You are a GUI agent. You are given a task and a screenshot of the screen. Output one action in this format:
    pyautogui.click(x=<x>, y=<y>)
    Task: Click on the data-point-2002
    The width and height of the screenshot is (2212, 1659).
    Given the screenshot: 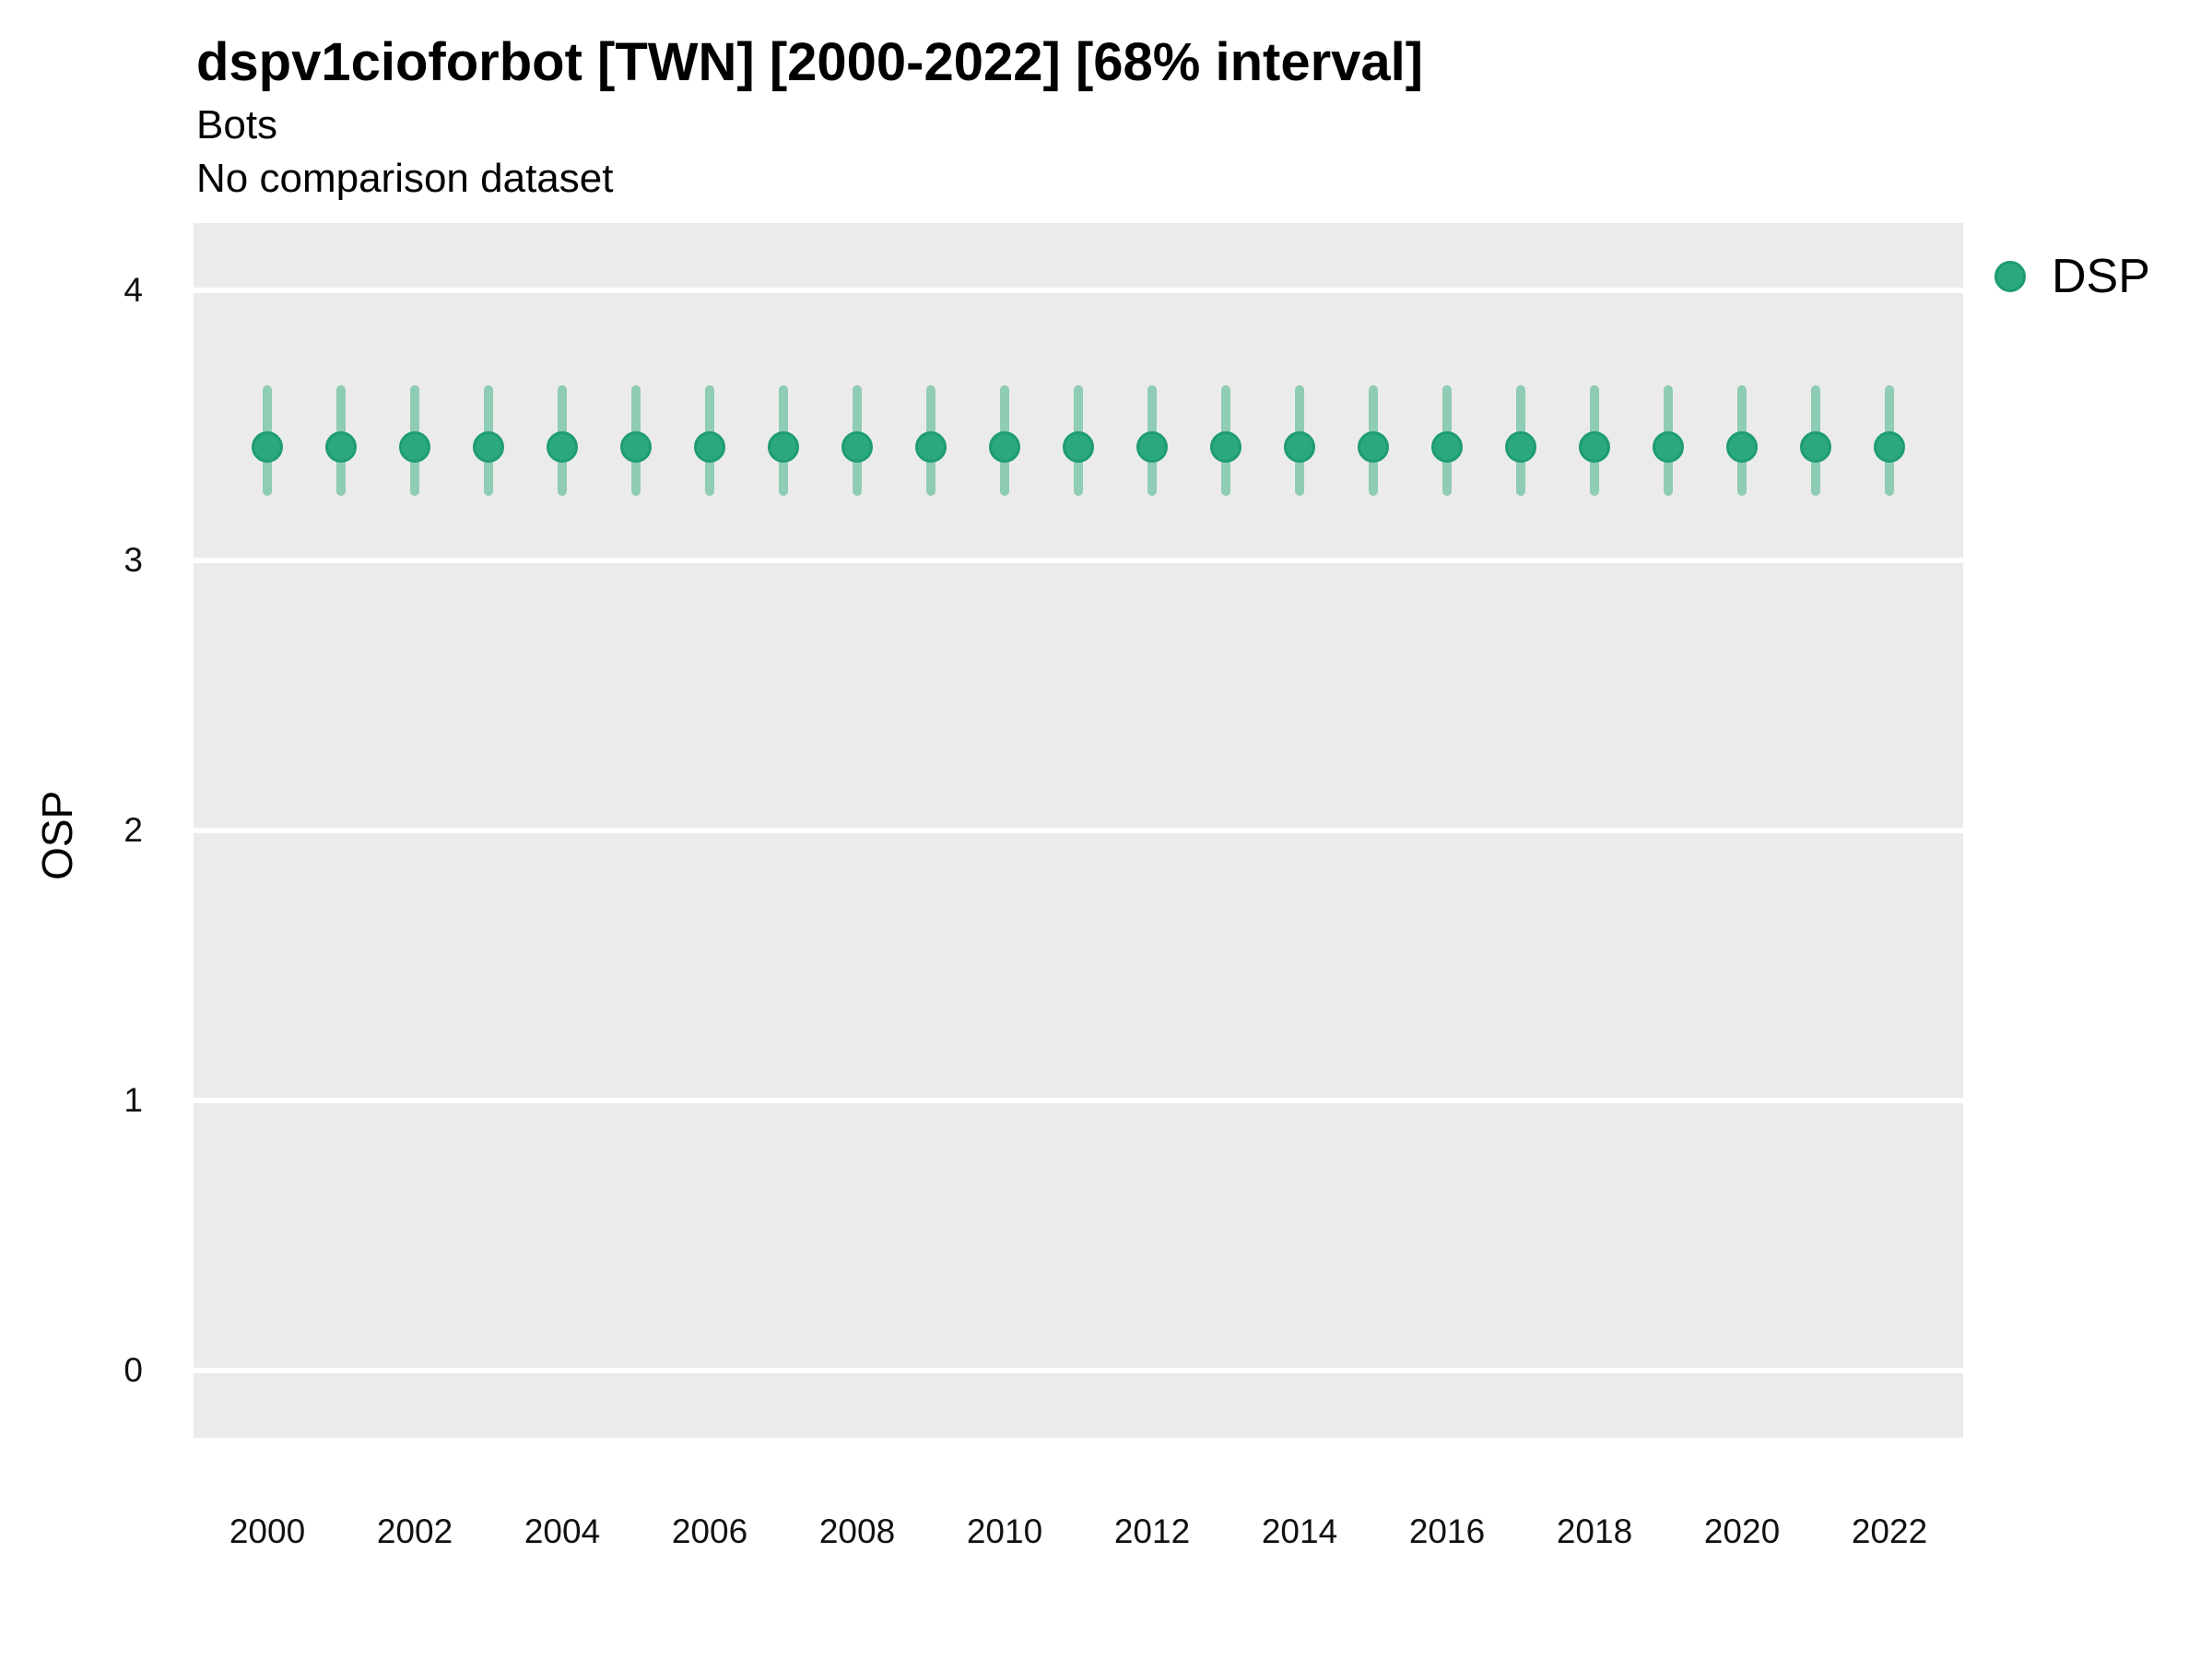 What is the action you would take?
    pyautogui.click(x=414, y=447)
    